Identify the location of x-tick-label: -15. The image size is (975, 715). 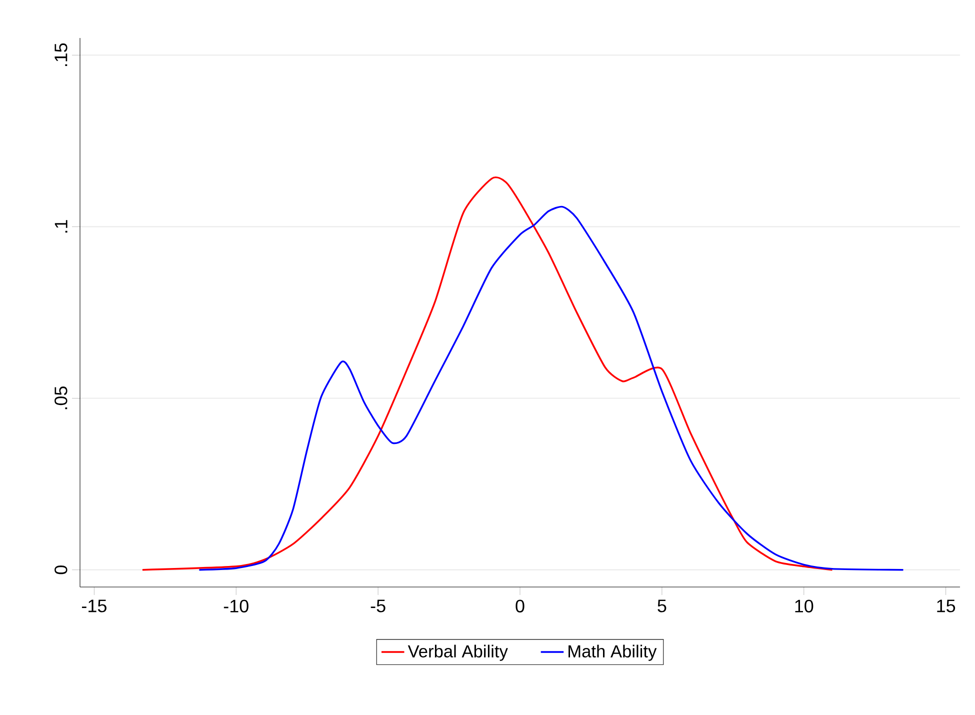
(94, 606).